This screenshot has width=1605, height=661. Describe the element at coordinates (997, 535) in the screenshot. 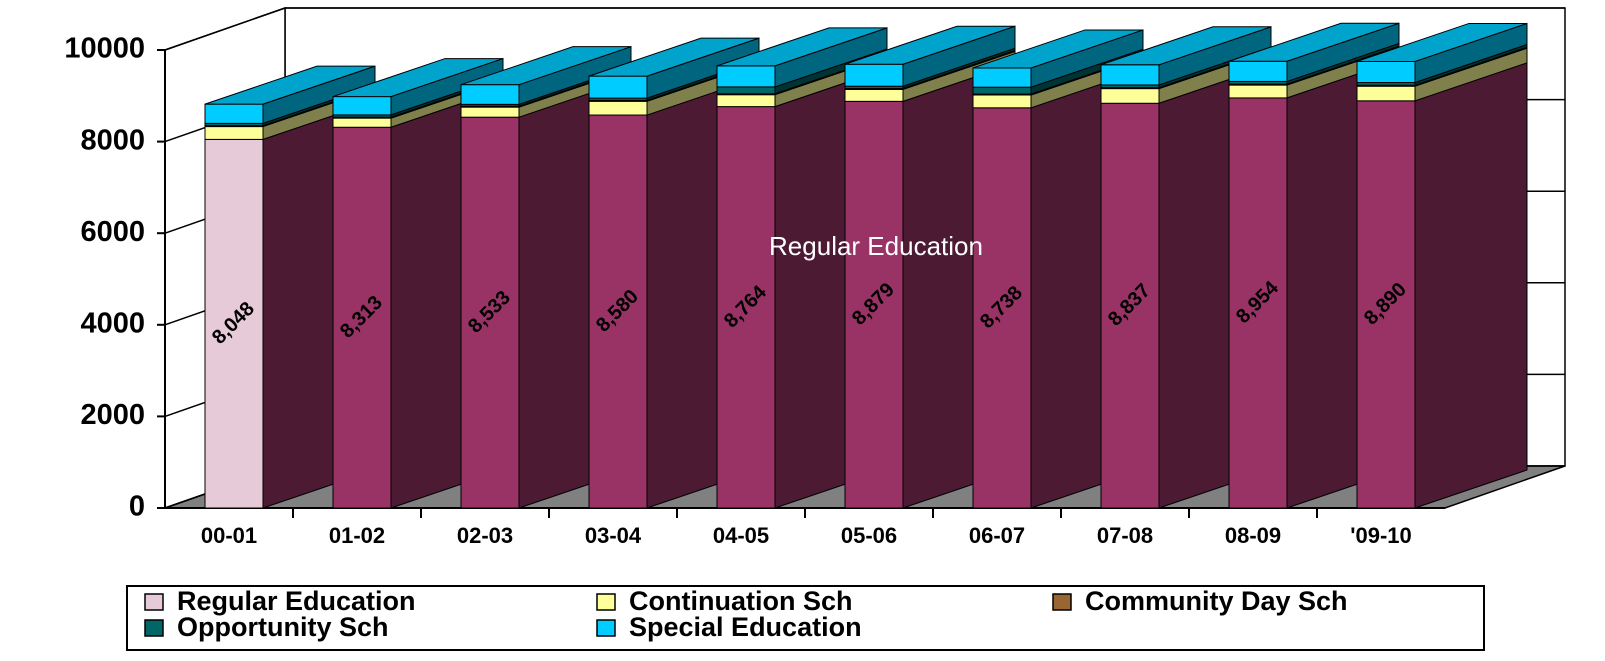

I see `x-tick-label: 06-07` at that location.